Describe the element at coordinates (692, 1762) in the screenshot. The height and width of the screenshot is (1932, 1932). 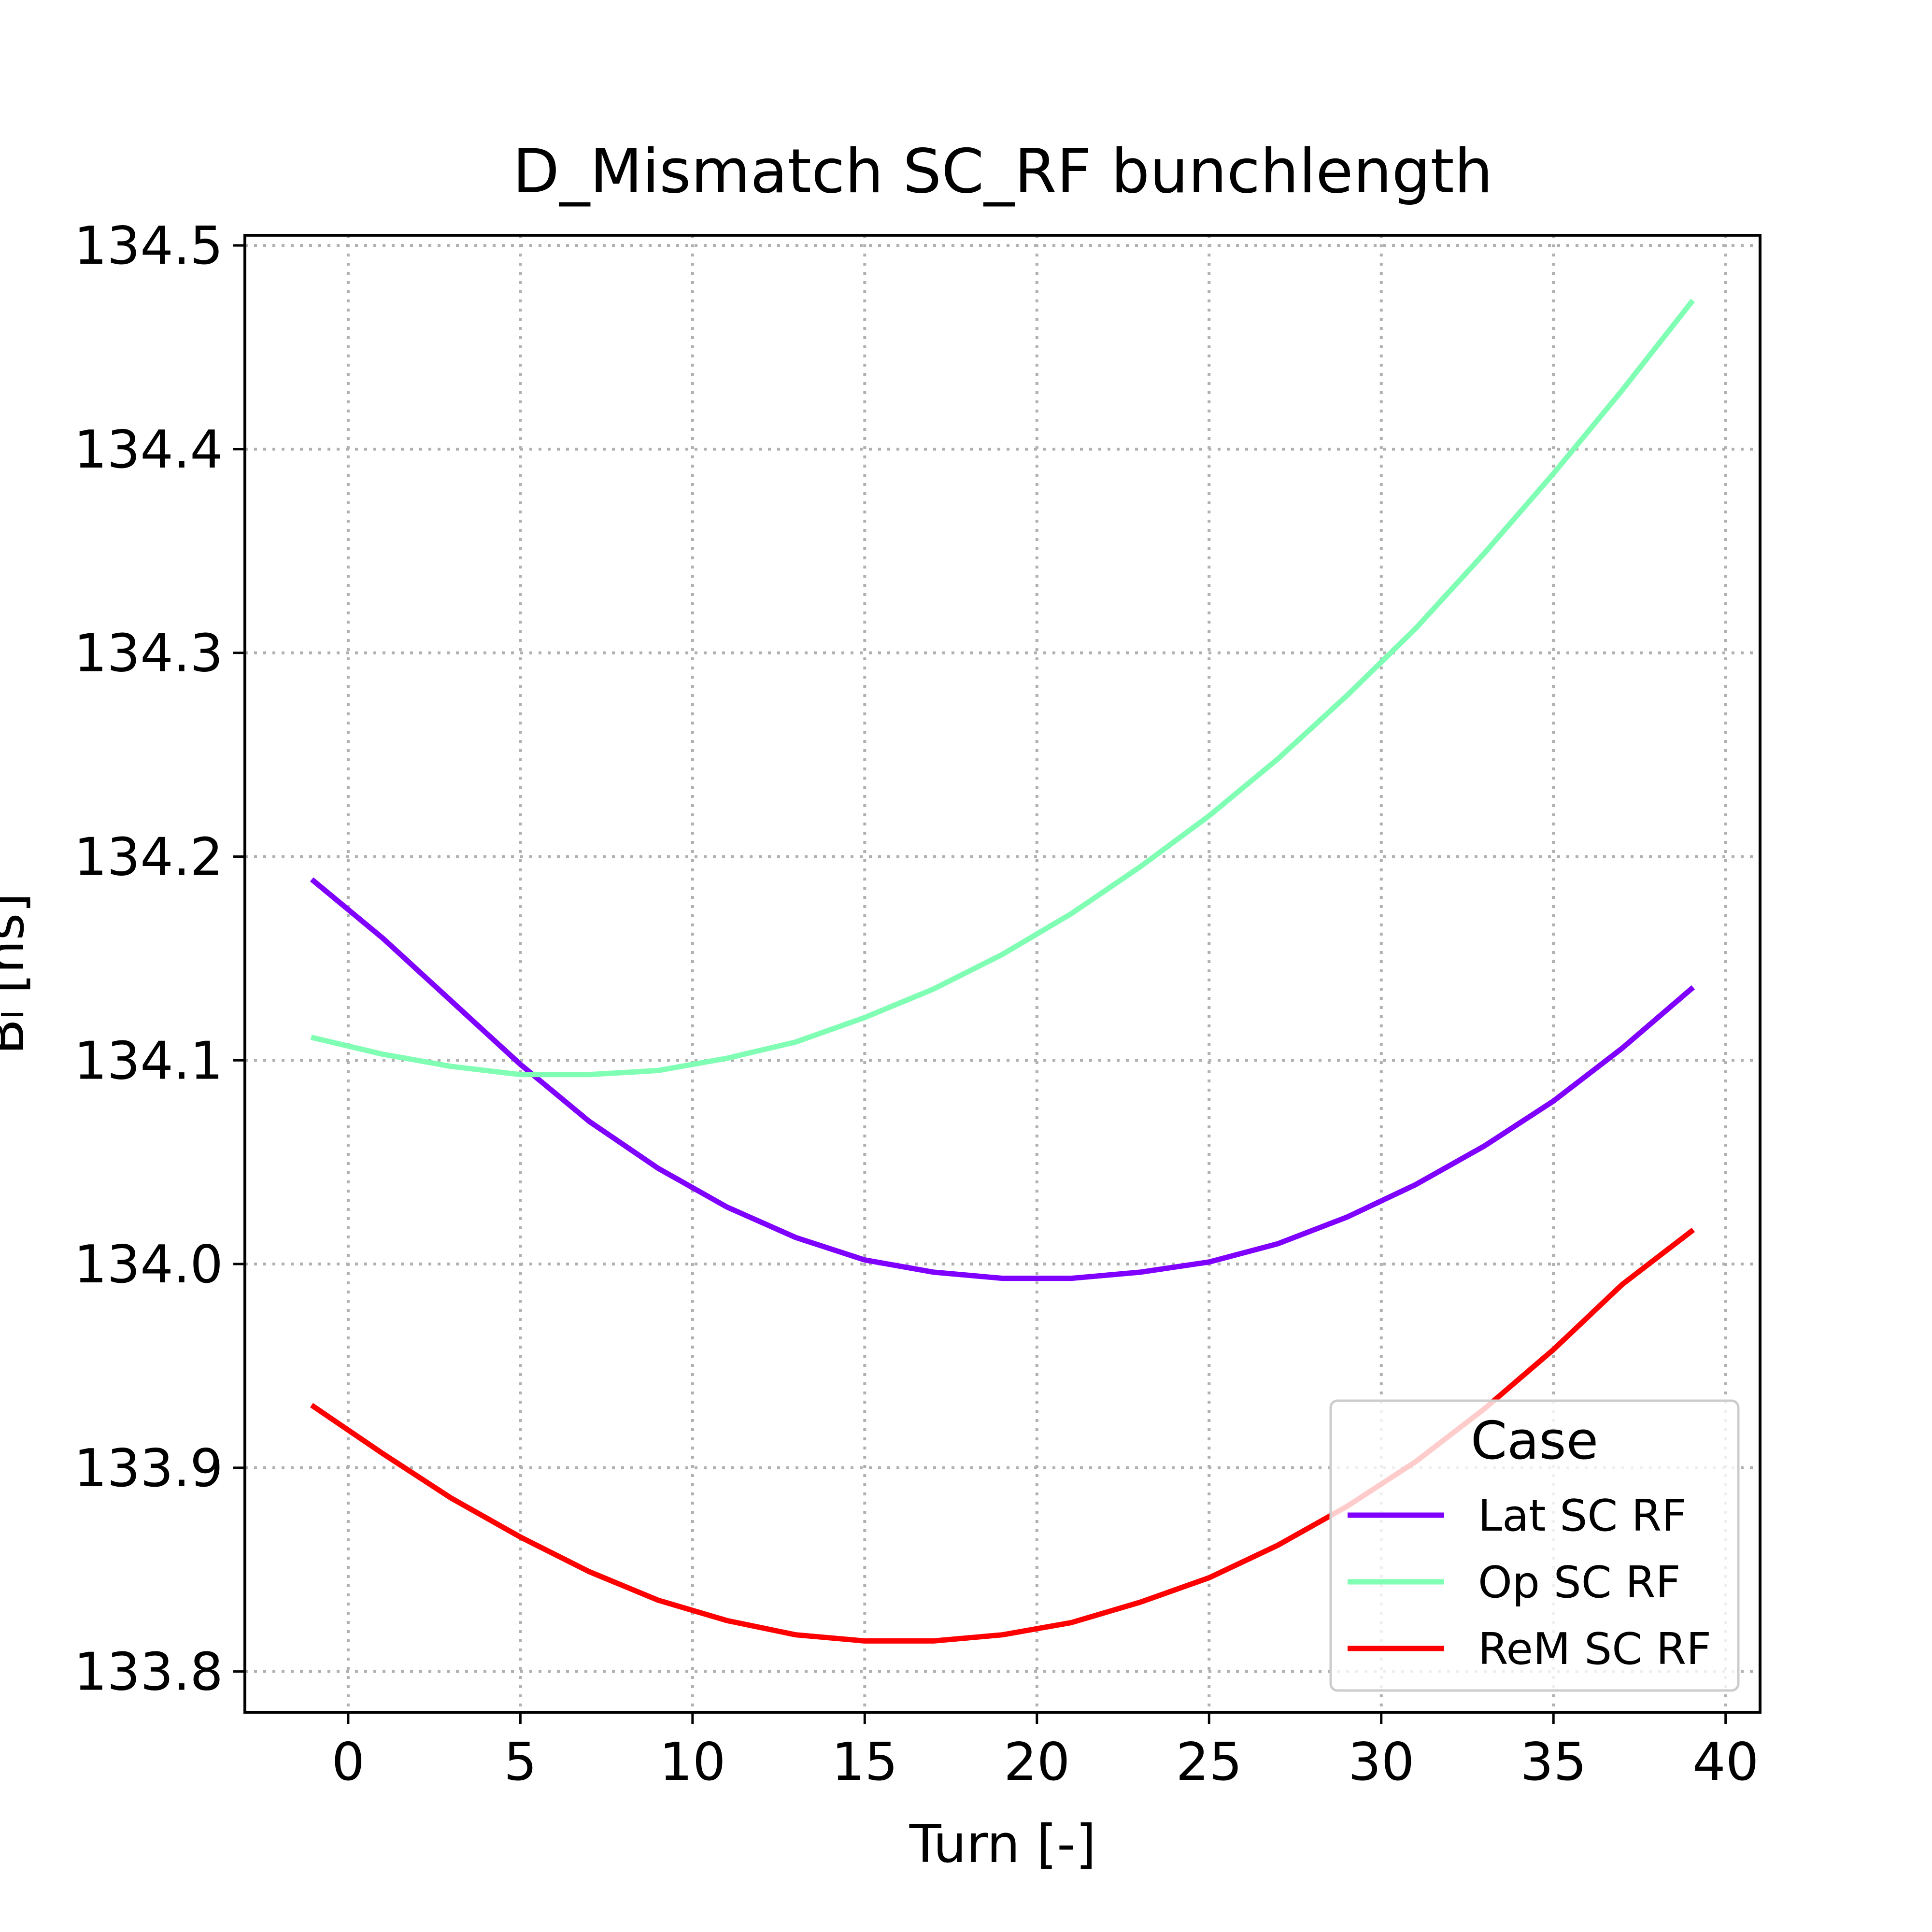
I see `x-tick-label: 10` at that location.